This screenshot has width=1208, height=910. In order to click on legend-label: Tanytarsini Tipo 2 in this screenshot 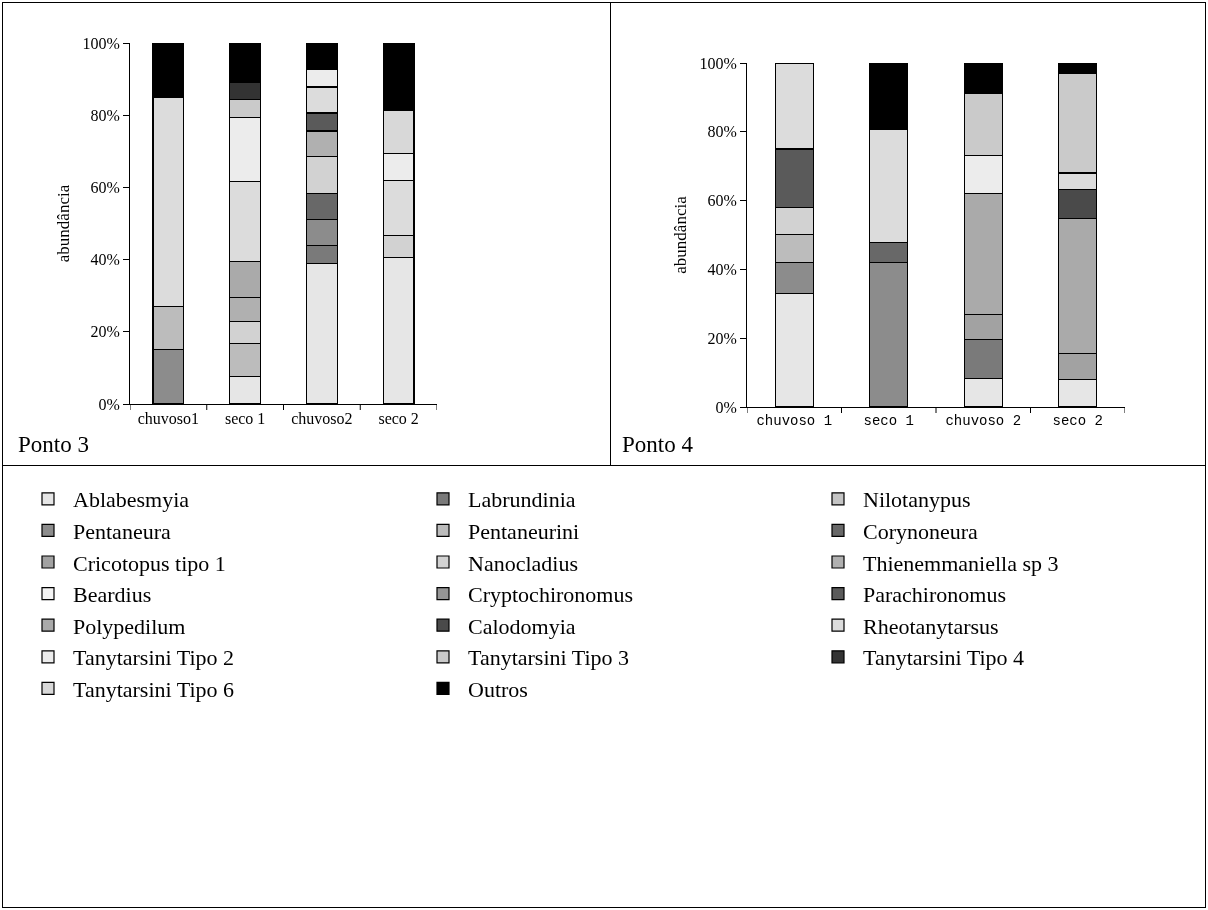, I will do `click(154, 658)`.